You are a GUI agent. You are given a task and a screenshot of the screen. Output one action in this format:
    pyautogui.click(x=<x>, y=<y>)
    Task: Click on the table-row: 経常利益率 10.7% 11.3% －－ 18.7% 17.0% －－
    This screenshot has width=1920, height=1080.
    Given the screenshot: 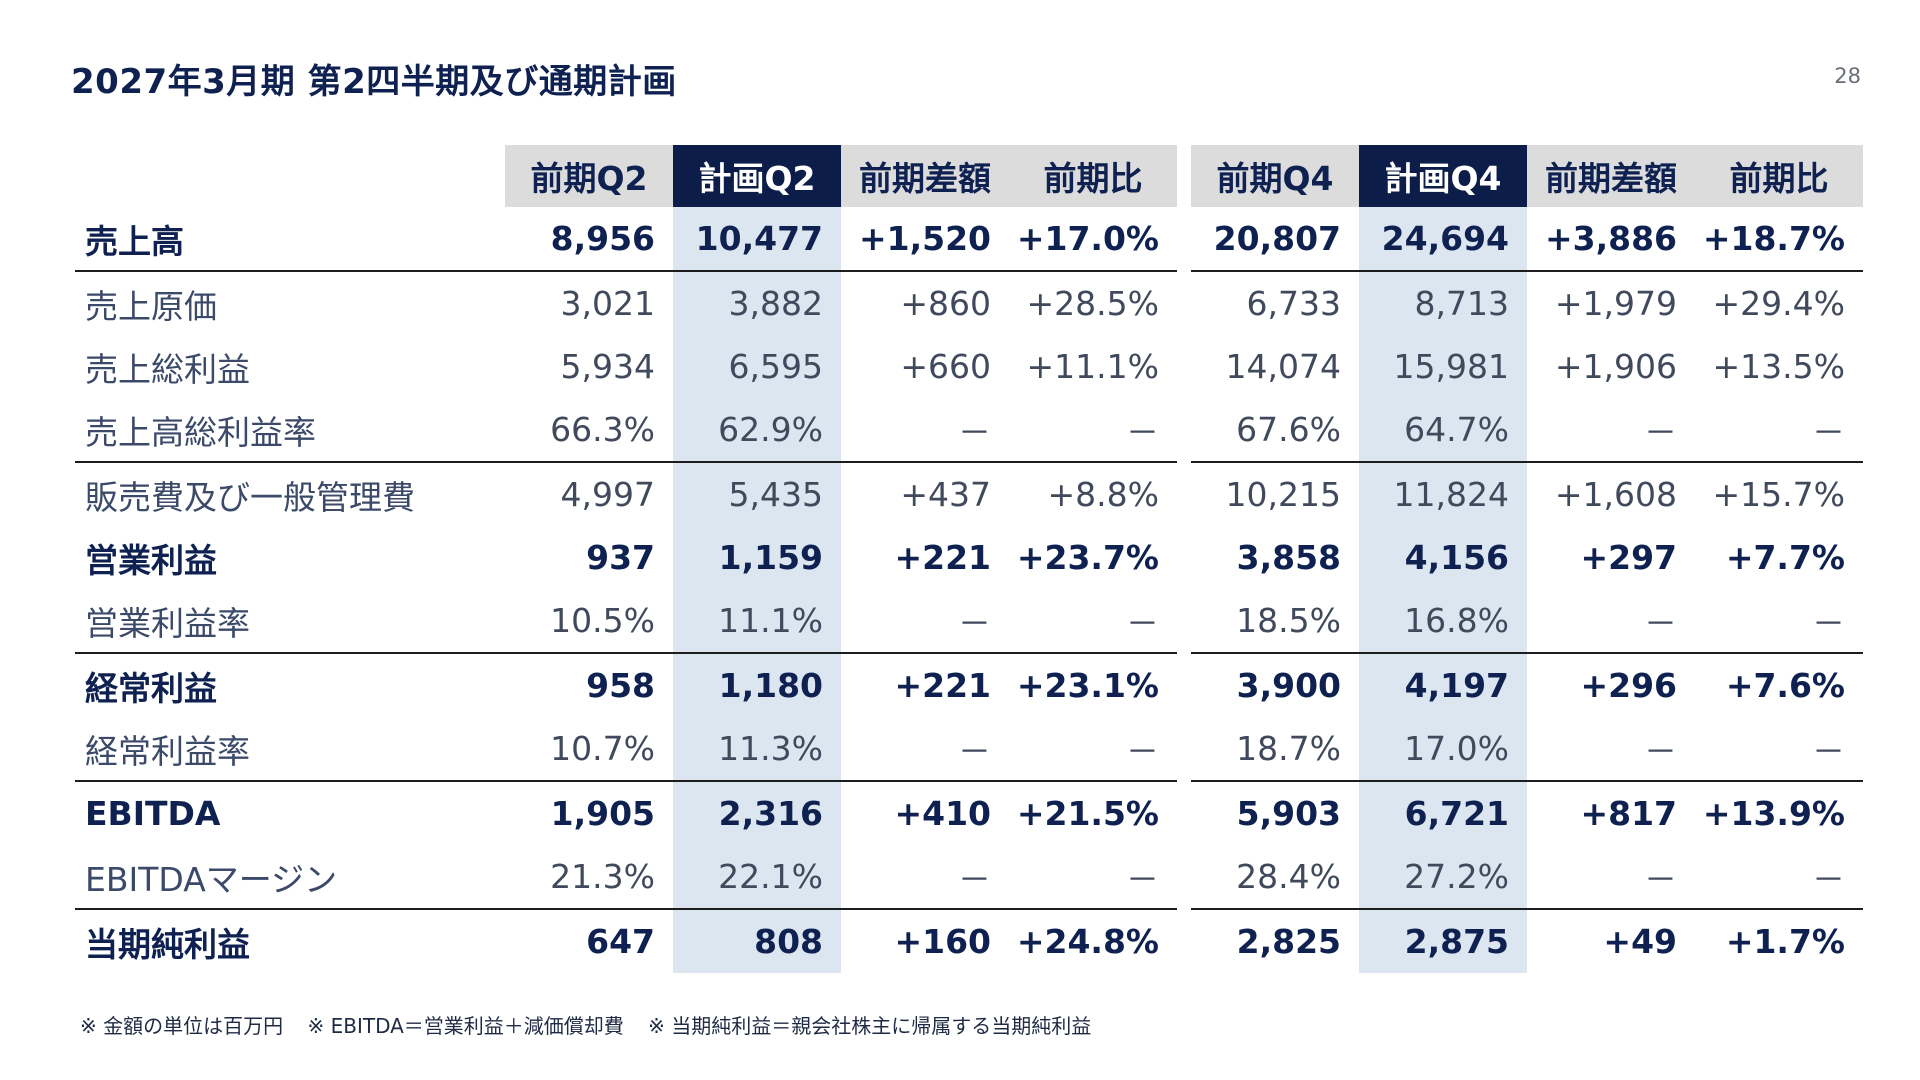 What is the action you would take?
    pyautogui.click(x=969, y=749)
    